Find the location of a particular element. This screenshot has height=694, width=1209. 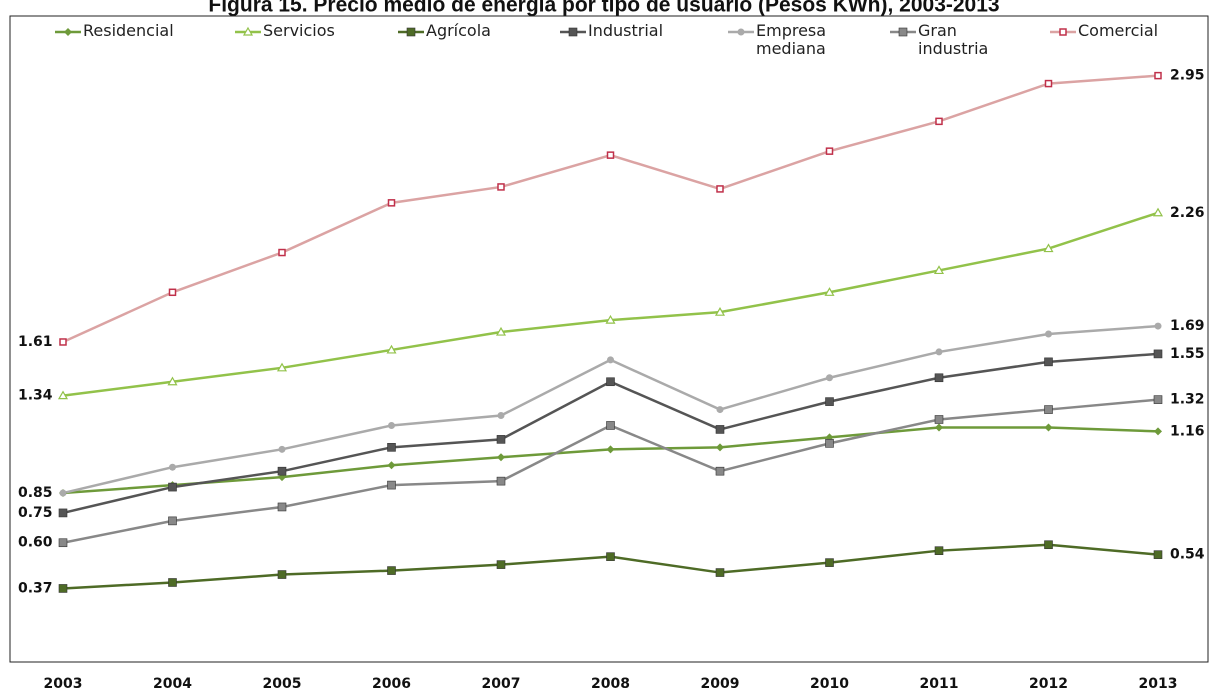

data-label: 0.37 is located at coordinates (35, 588).